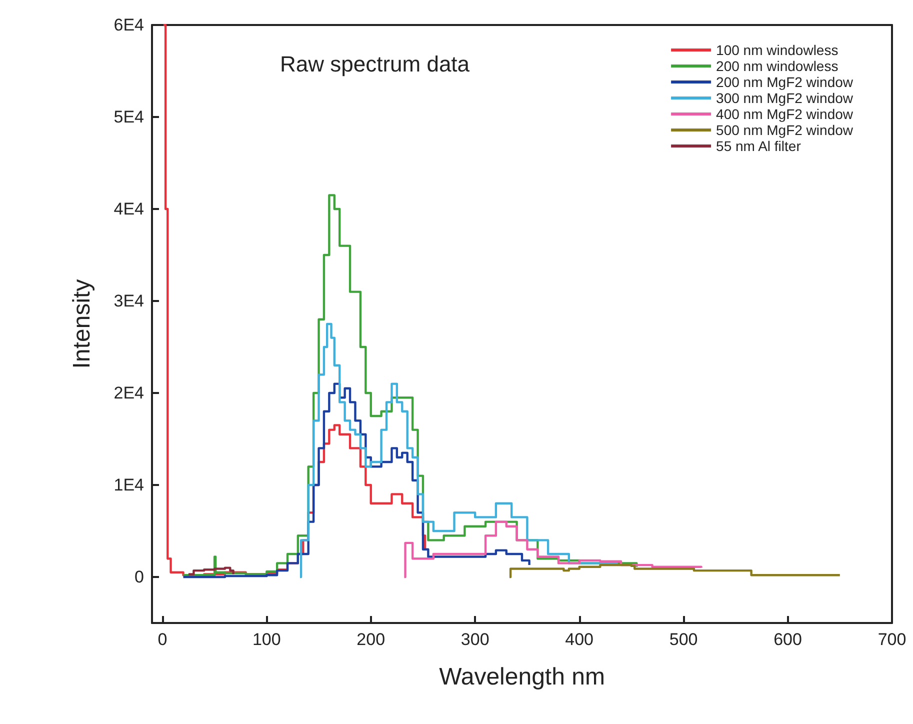 This screenshot has width=913, height=724. I want to click on legend-label: 200 nm MgF2 window, so click(785, 82).